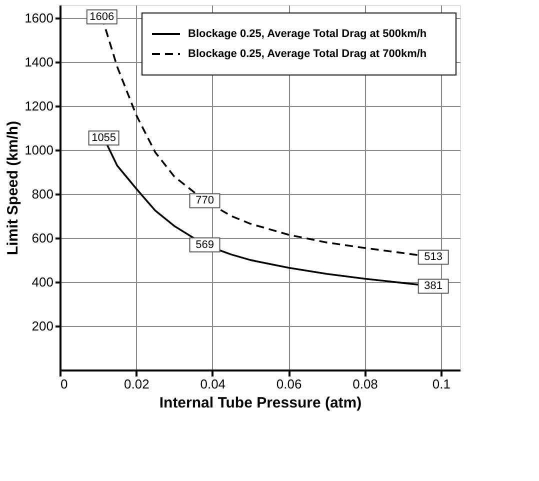 The image size is (539, 481). I want to click on y-tick-label: 600, so click(43, 238).